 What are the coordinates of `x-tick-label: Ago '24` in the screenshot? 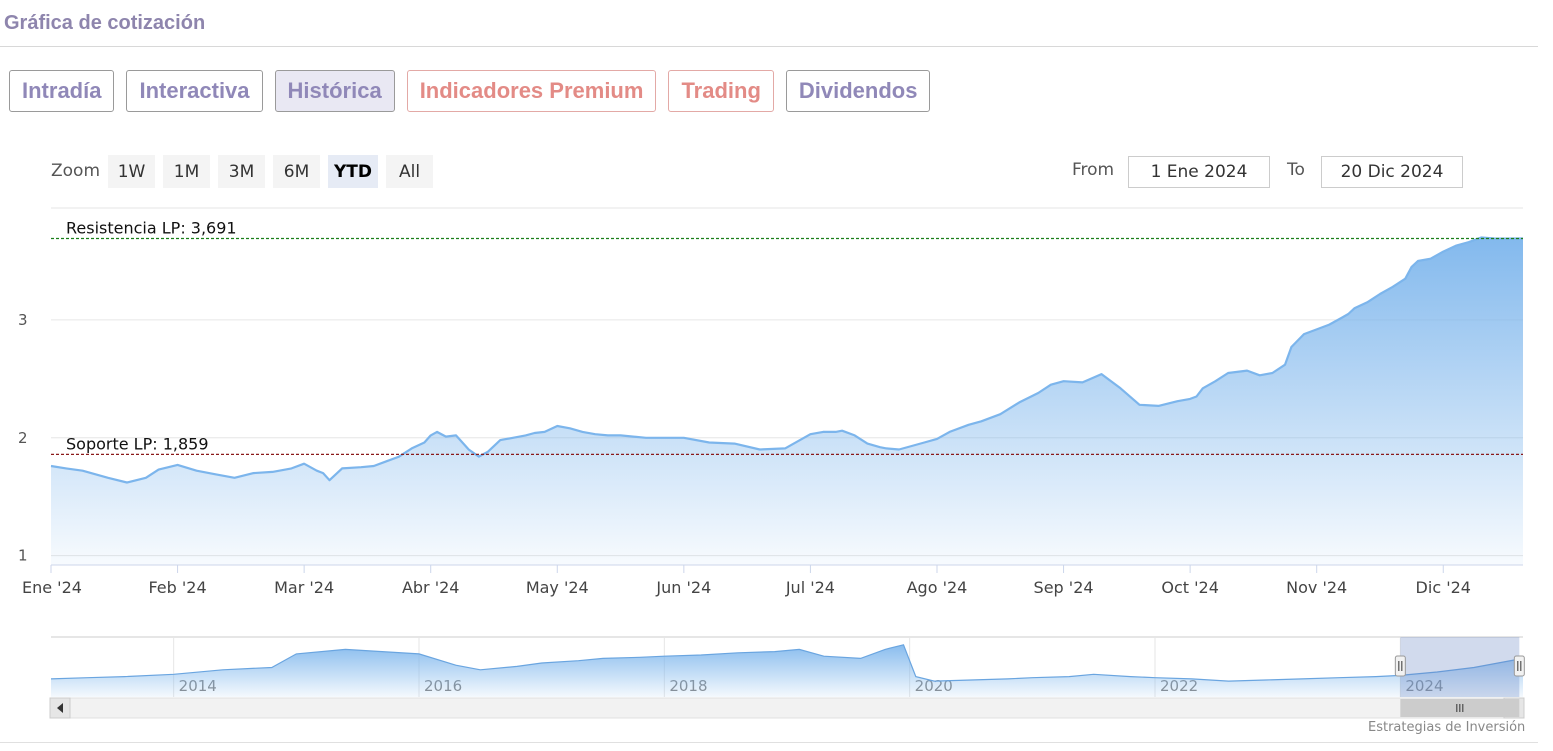 It's located at (937, 587).